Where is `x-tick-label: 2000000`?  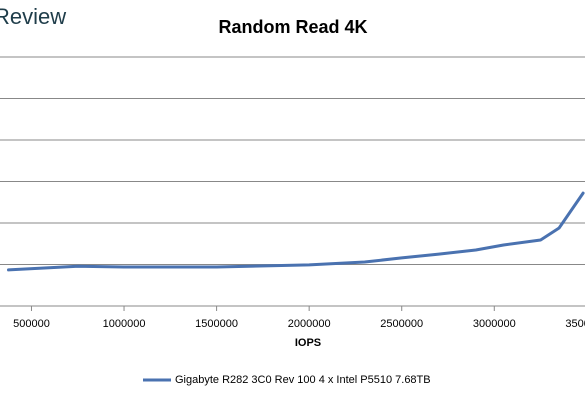
x-tick-label: 2000000 is located at coordinates (309, 324).